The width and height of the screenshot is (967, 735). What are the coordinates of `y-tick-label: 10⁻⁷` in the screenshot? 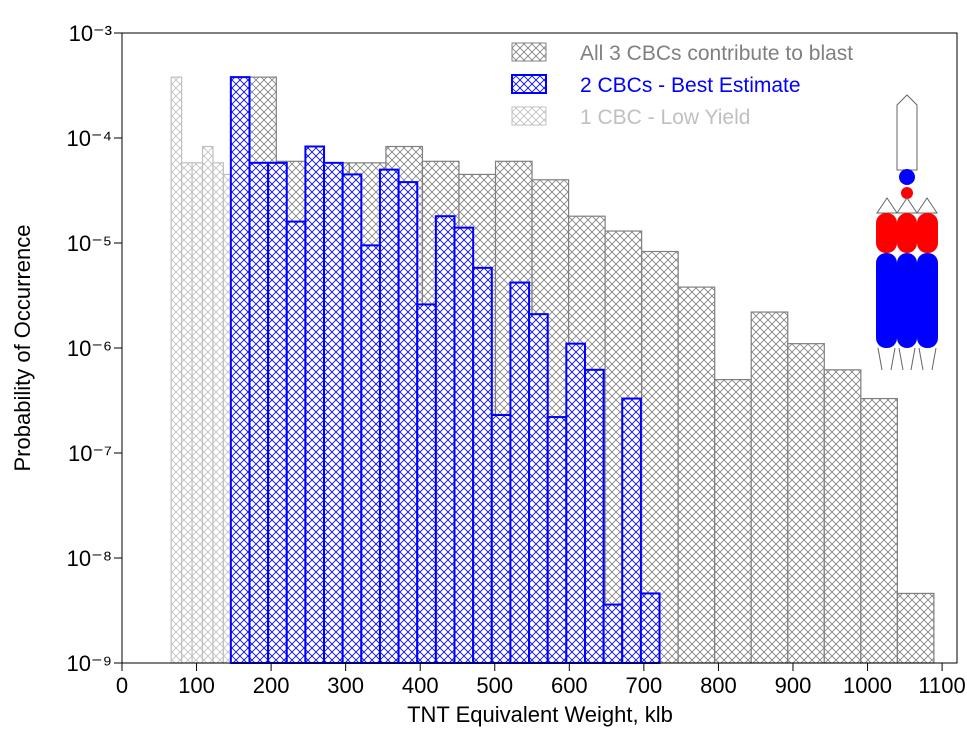 It's located at (90, 453).